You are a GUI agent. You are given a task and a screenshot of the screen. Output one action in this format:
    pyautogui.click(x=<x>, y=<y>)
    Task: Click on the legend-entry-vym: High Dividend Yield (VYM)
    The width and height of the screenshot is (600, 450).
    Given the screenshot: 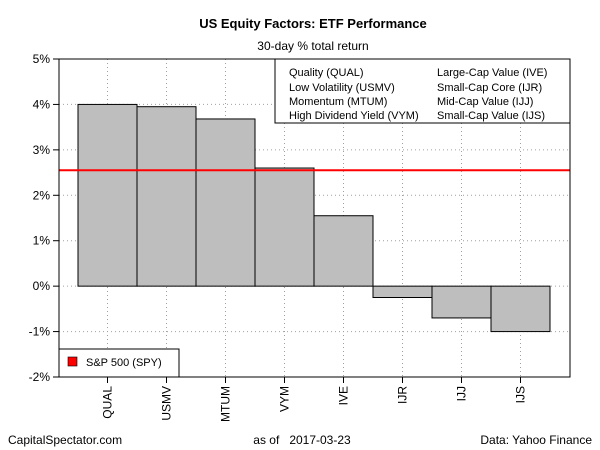 What is the action you would take?
    pyautogui.click(x=354, y=116)
    